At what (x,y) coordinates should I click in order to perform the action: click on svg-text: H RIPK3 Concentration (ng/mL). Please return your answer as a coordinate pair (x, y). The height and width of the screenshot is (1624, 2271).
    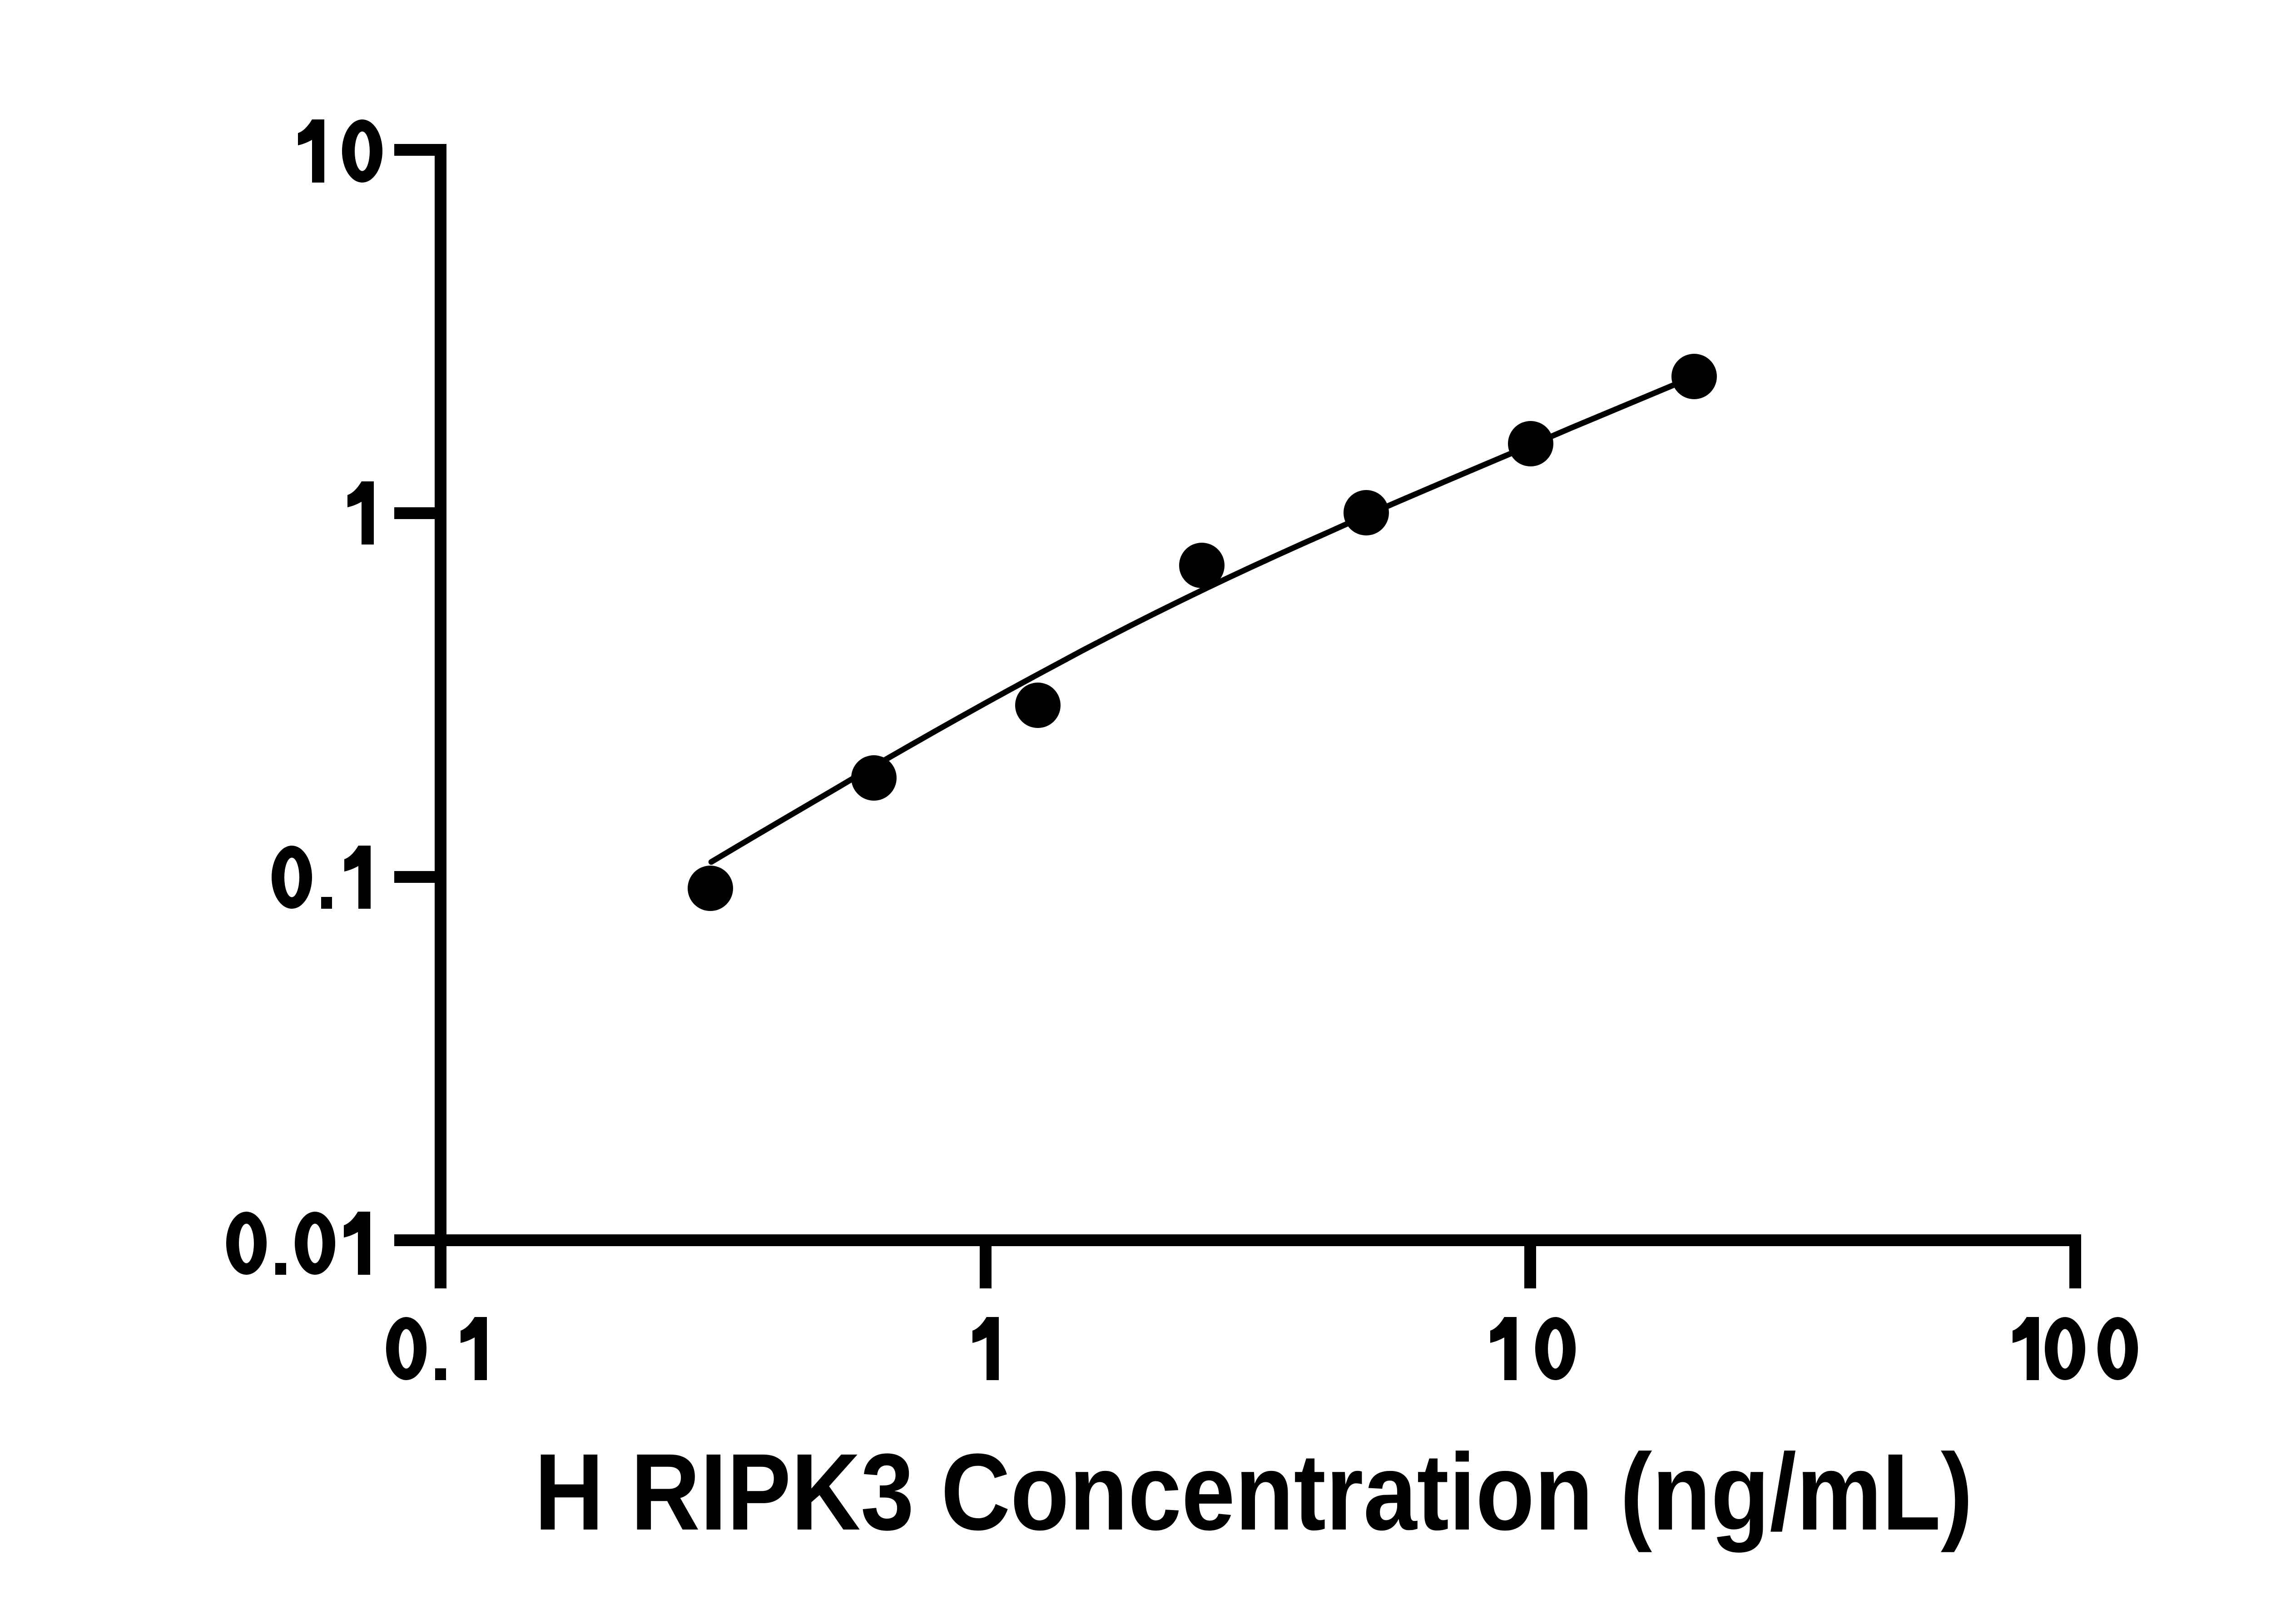
    Looking at the image, I should click on (1254, 1492).